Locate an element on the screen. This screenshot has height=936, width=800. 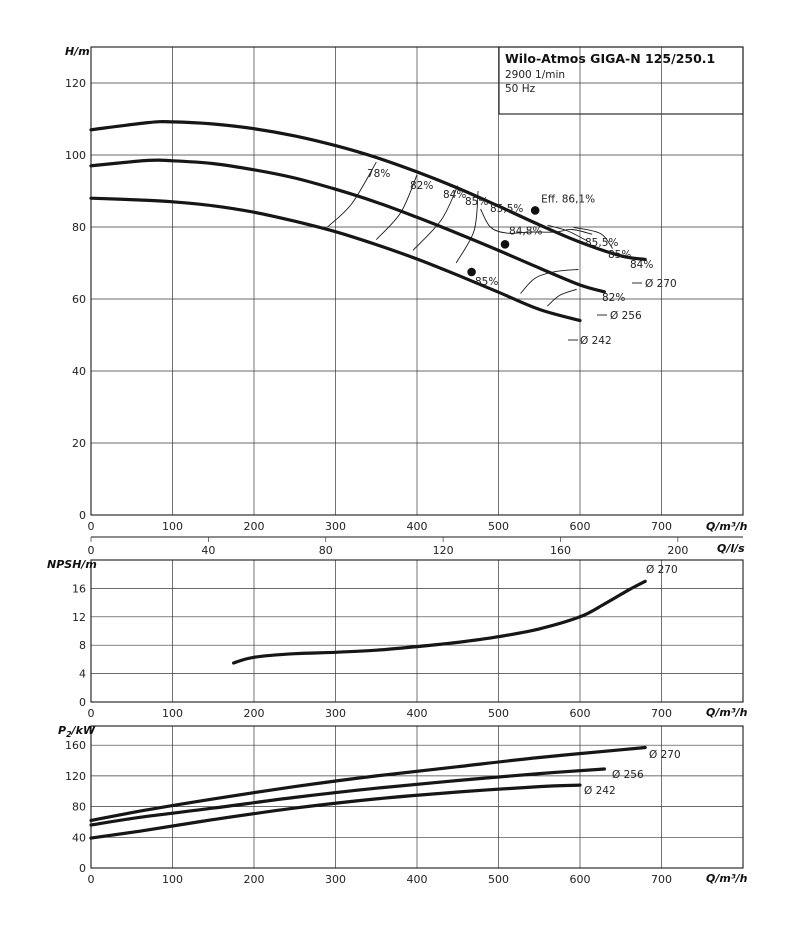
head-diameter-label: Ø 270 is located at coordinates (661, 284).